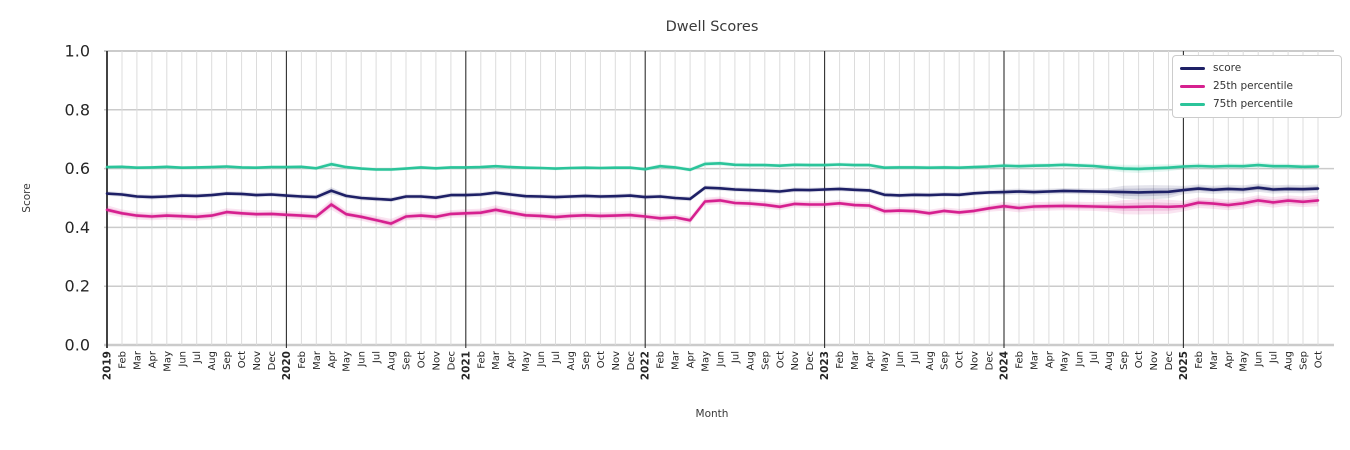  I want to click on legend: score 25th percentile 75th percentile, so click(1257, 86).